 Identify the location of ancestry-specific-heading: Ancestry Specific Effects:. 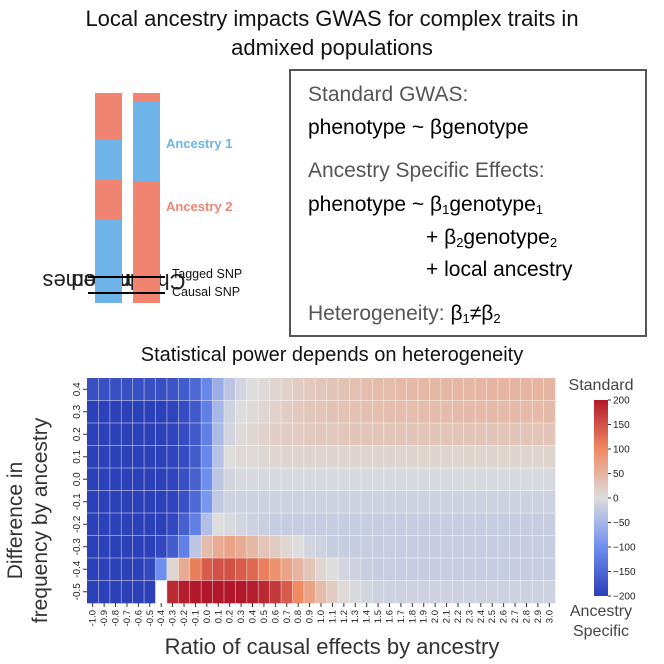
(426, 170).